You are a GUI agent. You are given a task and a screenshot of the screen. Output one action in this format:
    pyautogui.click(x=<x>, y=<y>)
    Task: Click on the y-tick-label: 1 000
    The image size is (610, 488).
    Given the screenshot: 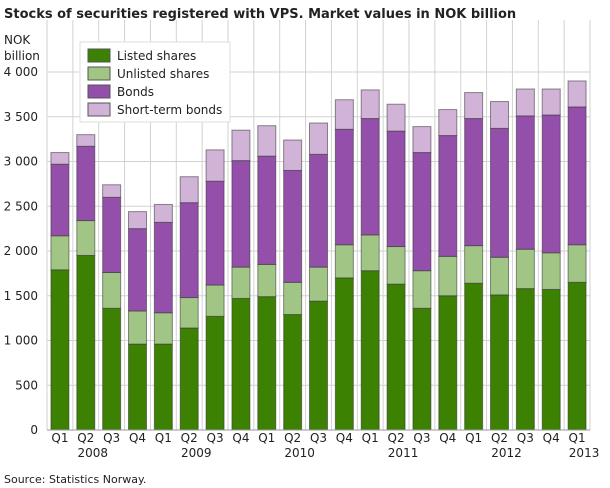 What is the action you would take?
    pyautogui.click(x=21, y=341)
    